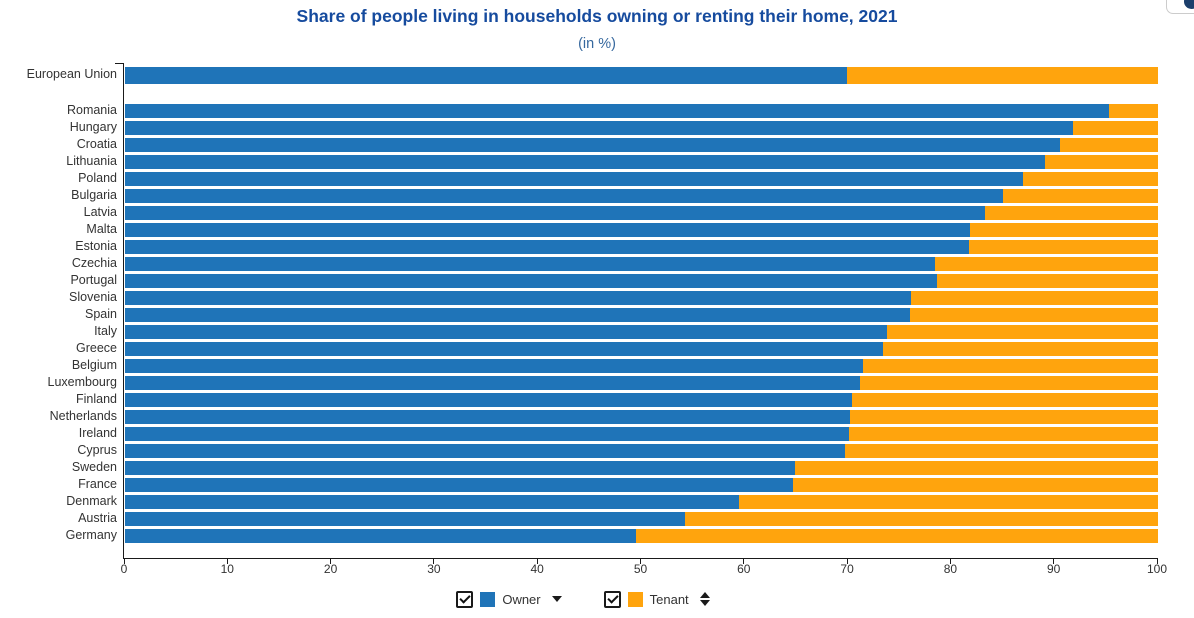 This screenshot has height=618, width=1194. I want to click on clipped-round-button, so click(1189, 4).